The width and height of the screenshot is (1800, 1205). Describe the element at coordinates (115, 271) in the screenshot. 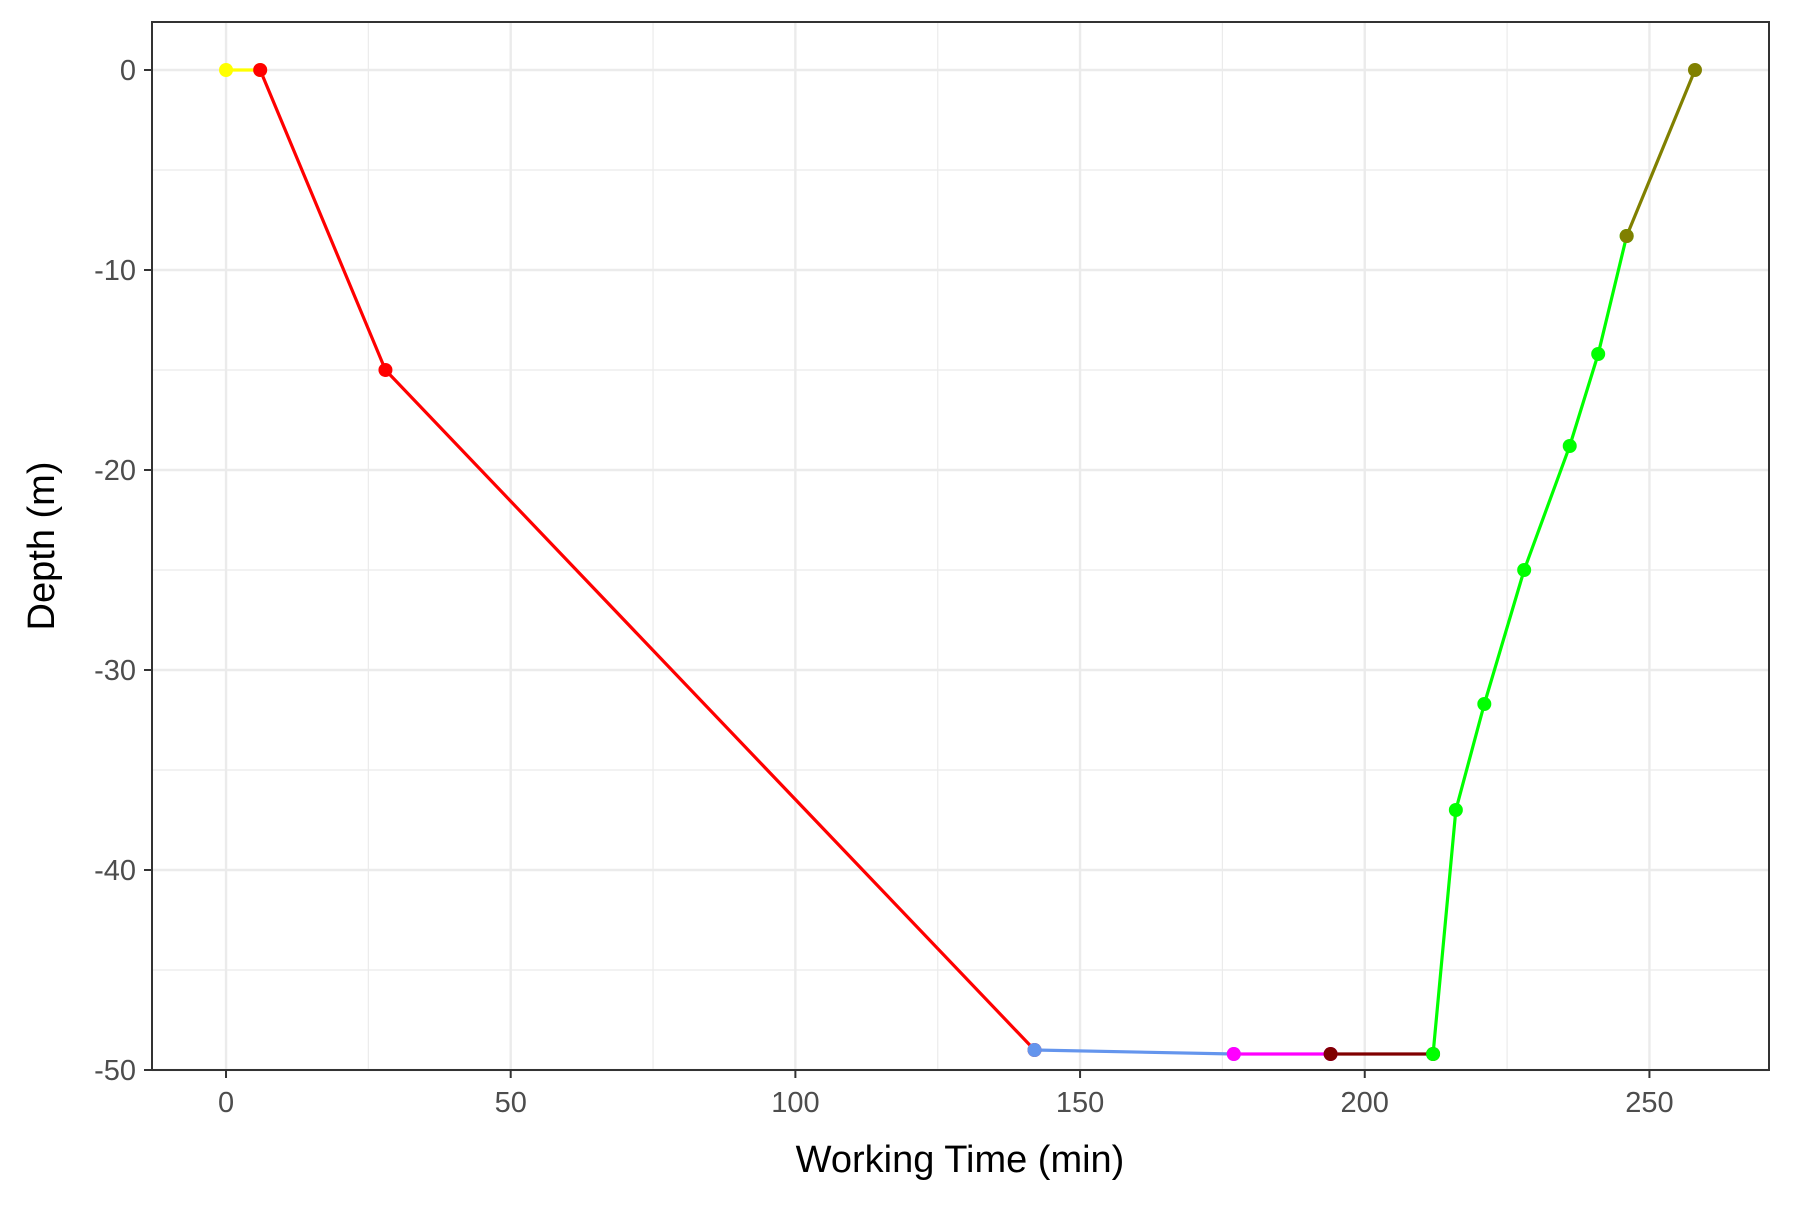

I see `y-tick-label: -10` at that location.